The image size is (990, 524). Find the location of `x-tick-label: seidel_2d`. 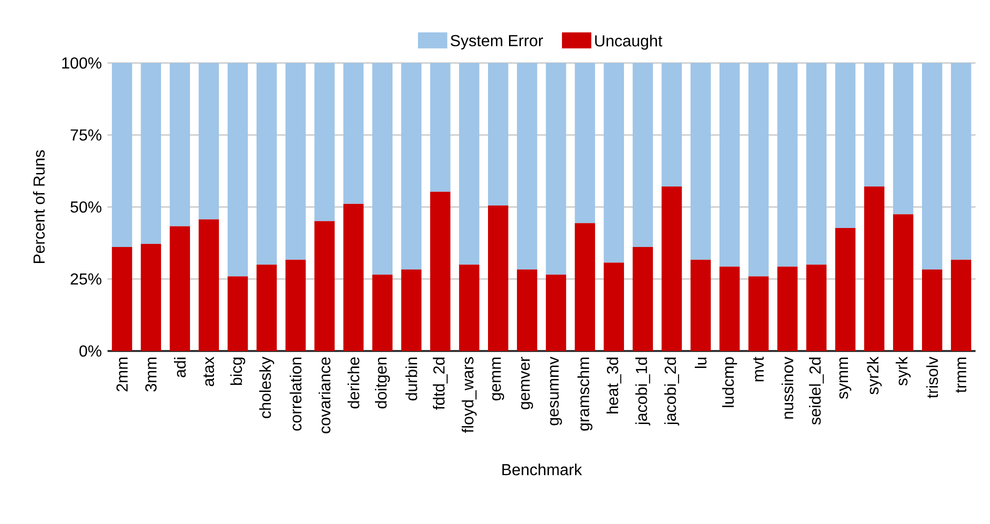

x-tick-label: seidel_2d is located at coordinates (816, 391).